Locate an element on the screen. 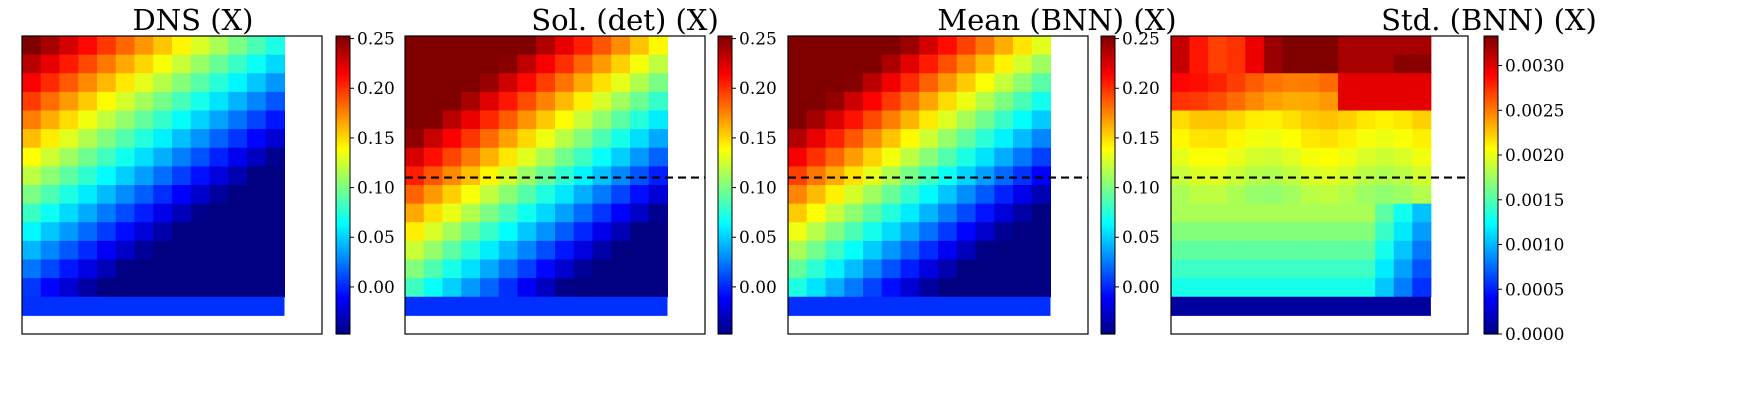 The image size is (1760, 400). colorbar-frame is located at coordinates (1108, 185).